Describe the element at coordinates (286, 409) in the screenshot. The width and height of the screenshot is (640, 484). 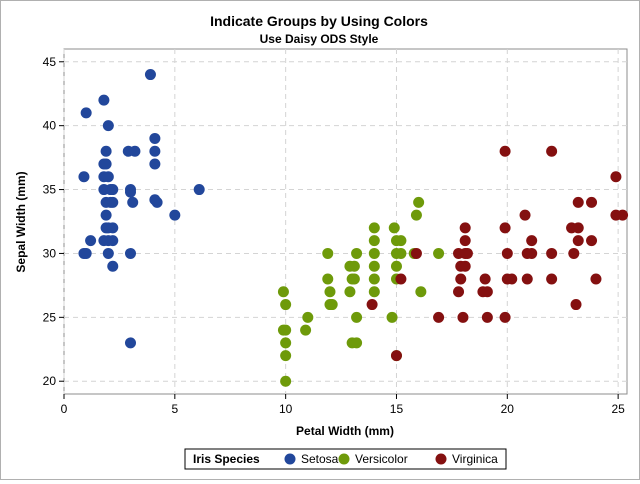
I see `x-tick-label: 10` at that location.